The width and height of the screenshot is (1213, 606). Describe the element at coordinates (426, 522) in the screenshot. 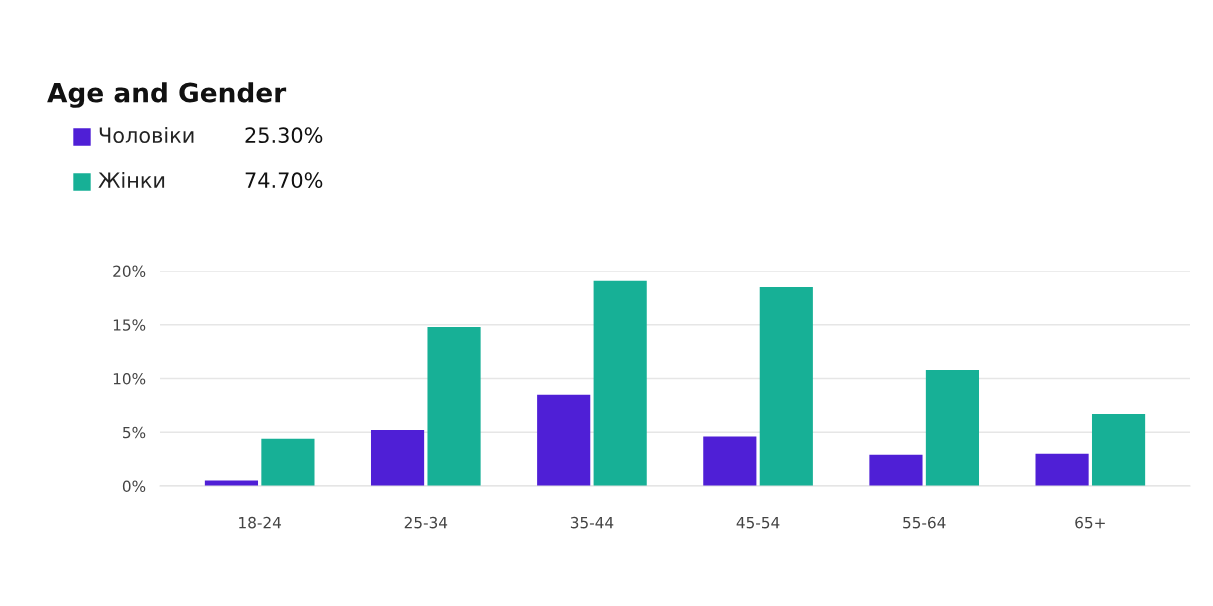

I see `x-tick-label: 25-34` at that location.